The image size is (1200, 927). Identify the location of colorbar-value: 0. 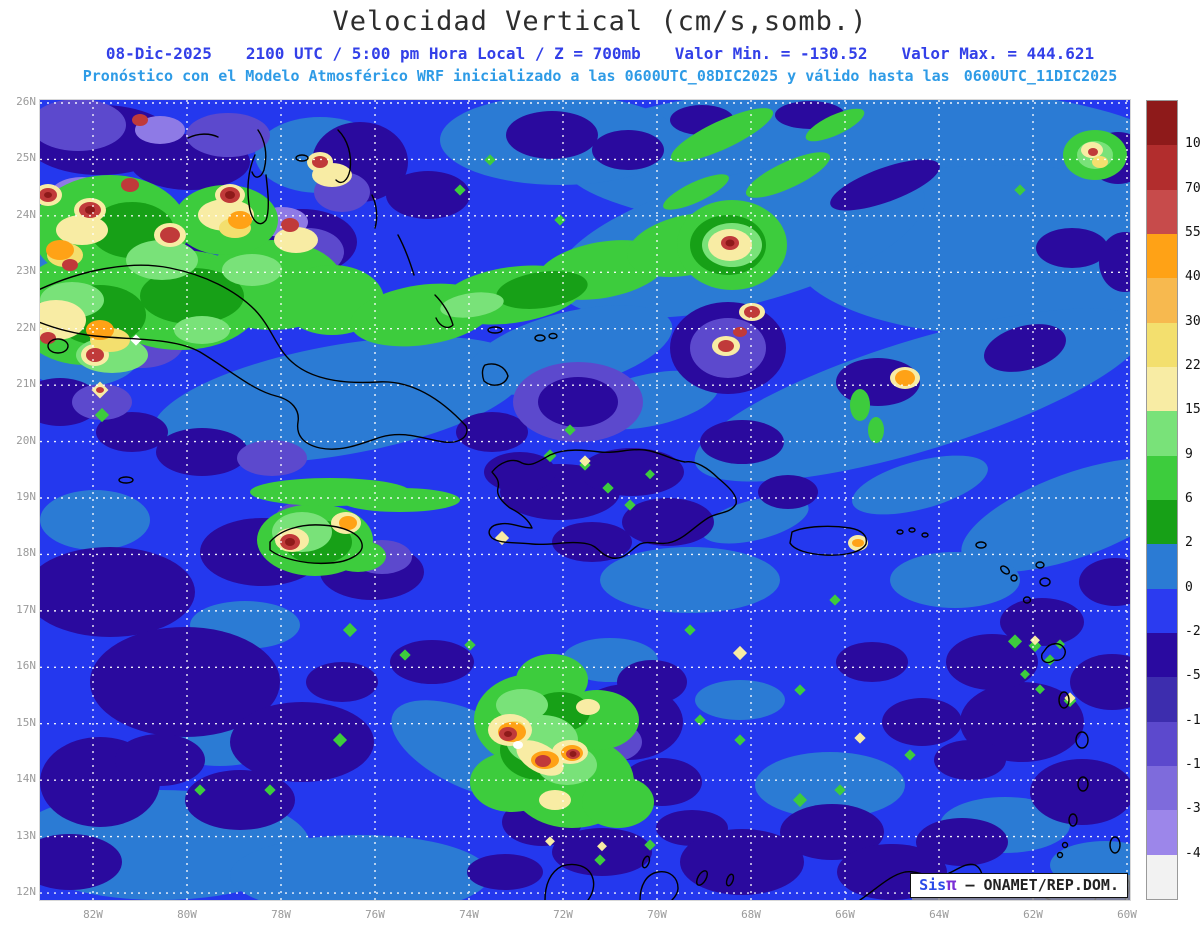
(1189, 587).